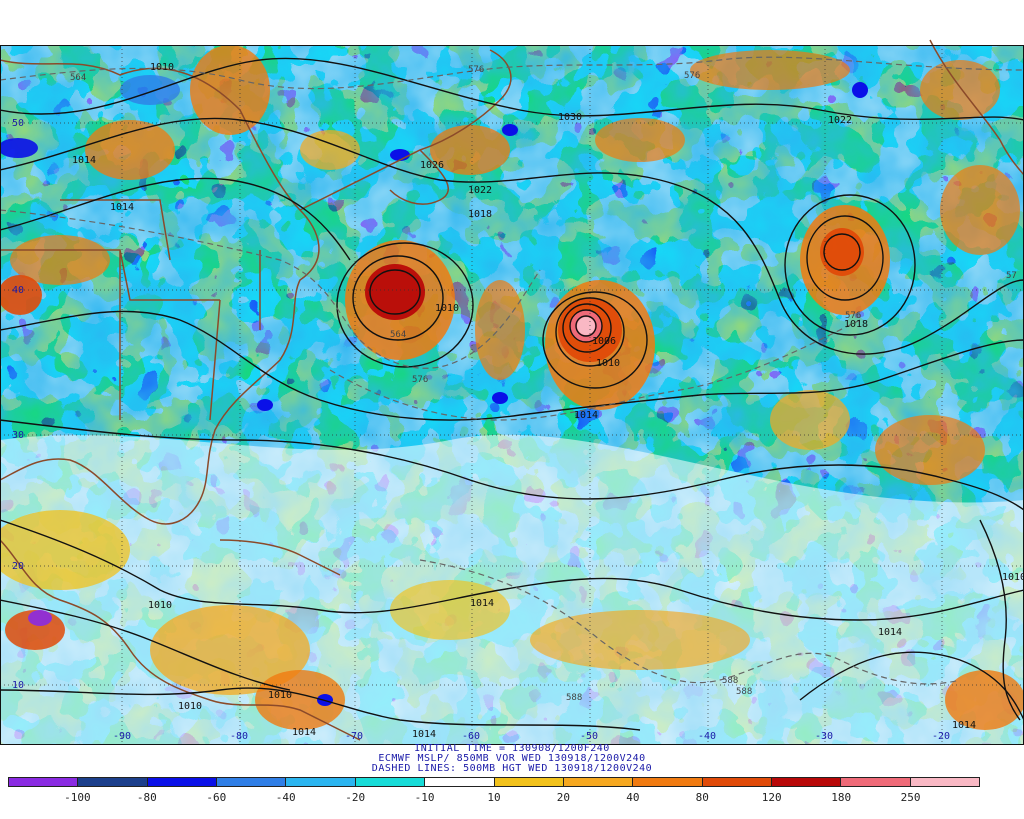 The width and height of the screenshot is (1024, 819). What do you see at coordinates (122, 736) in the screenshot?
I see `lon-label: -90` at bounding box center [122, 736].